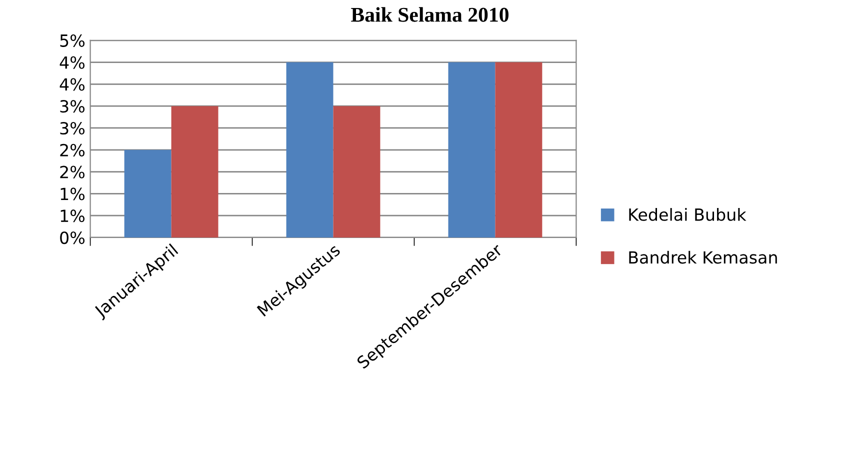 The image size is (860, 475). Describe the element at coordinates (687, 214) in the screenshot. I see `legend-label: Kedelai Bubuk` at that location.